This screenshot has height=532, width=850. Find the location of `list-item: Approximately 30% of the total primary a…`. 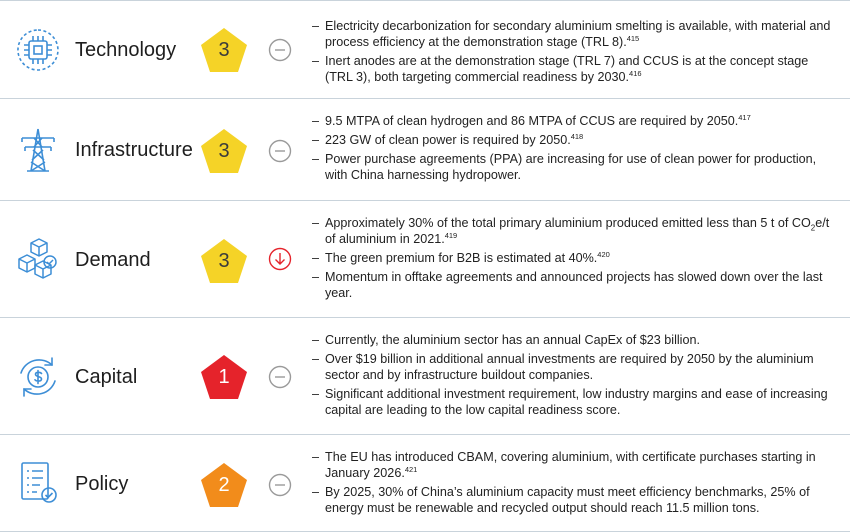

list-item: Approximately 30% of the total primary a… is located at coordinates (572, 231).